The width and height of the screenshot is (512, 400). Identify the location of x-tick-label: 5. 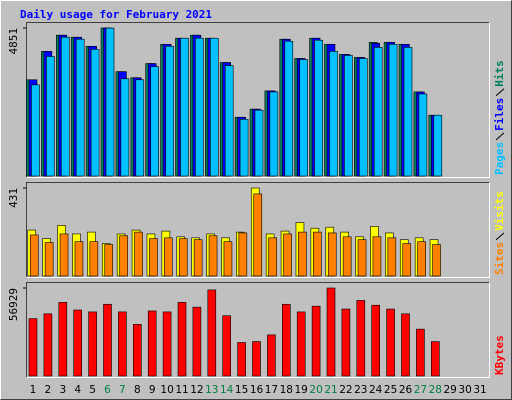
(92, 390).